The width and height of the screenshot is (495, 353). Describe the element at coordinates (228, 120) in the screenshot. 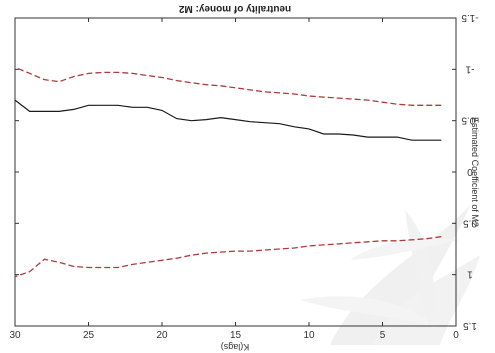

I see `coefficient-line` at that location.